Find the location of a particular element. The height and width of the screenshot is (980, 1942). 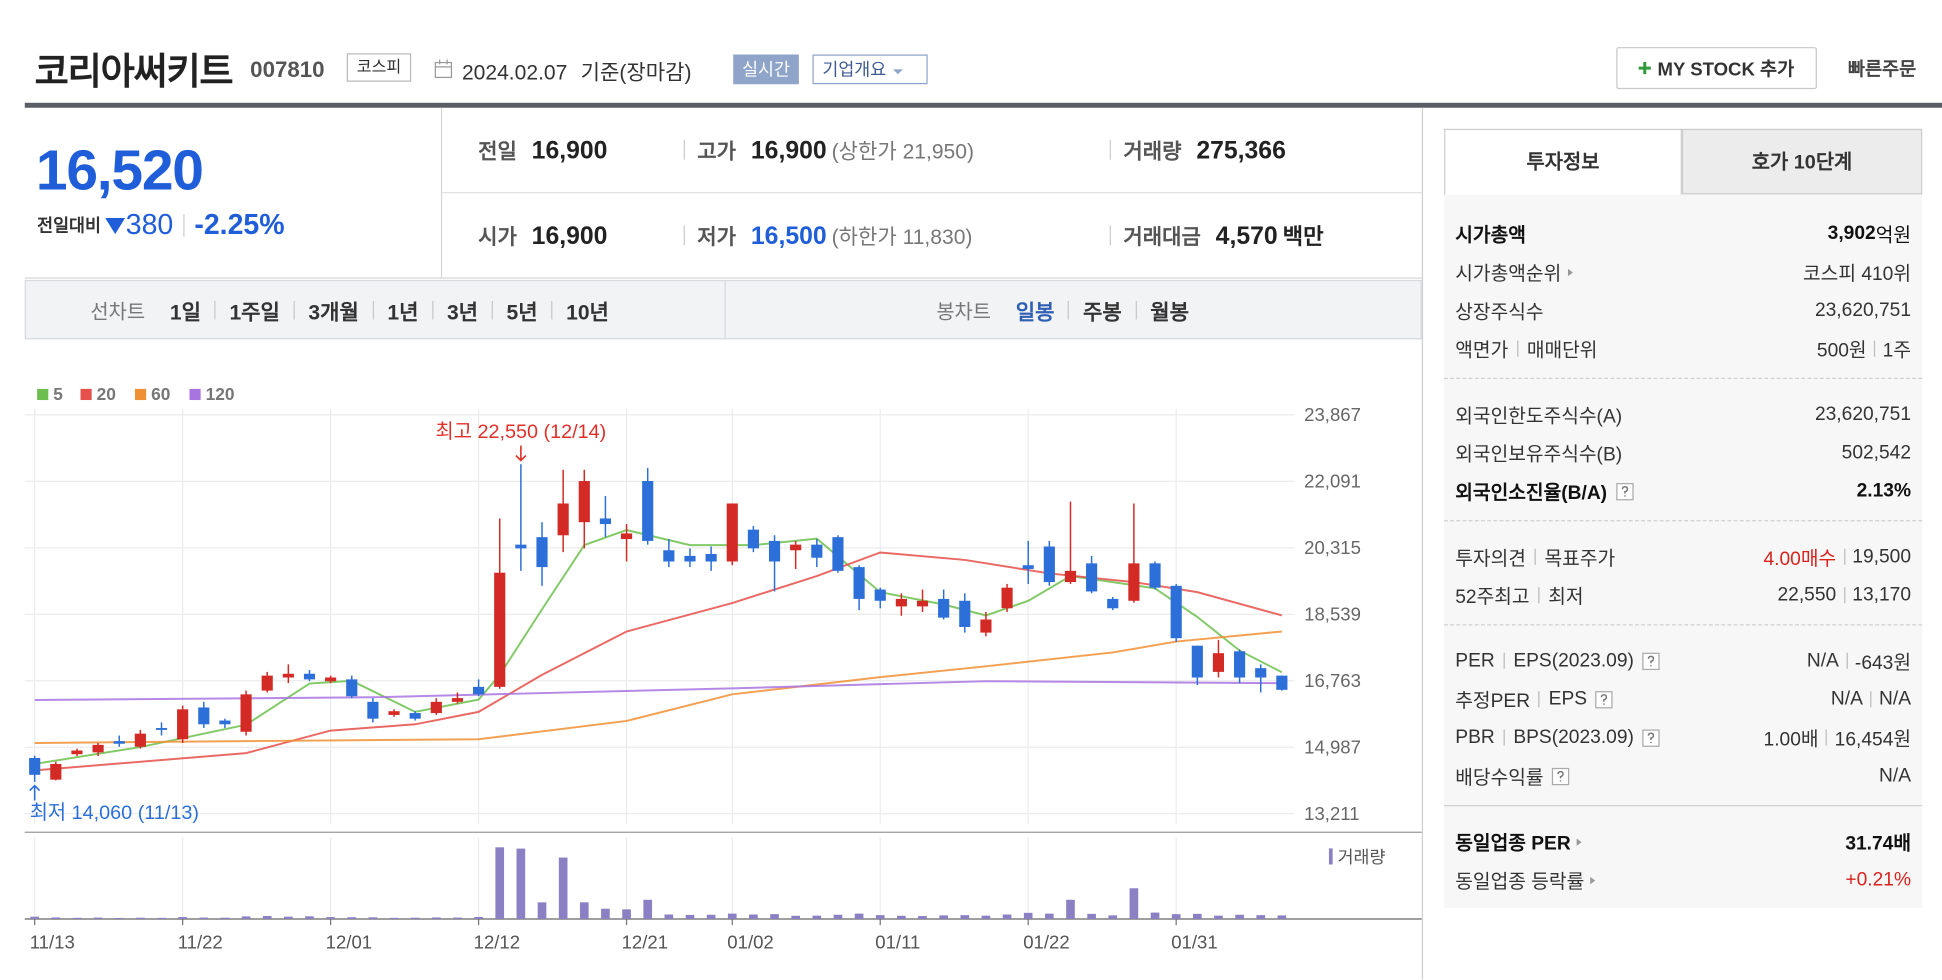

info-label: 동일업종 등락률 is located at coordinates (1520, 882).